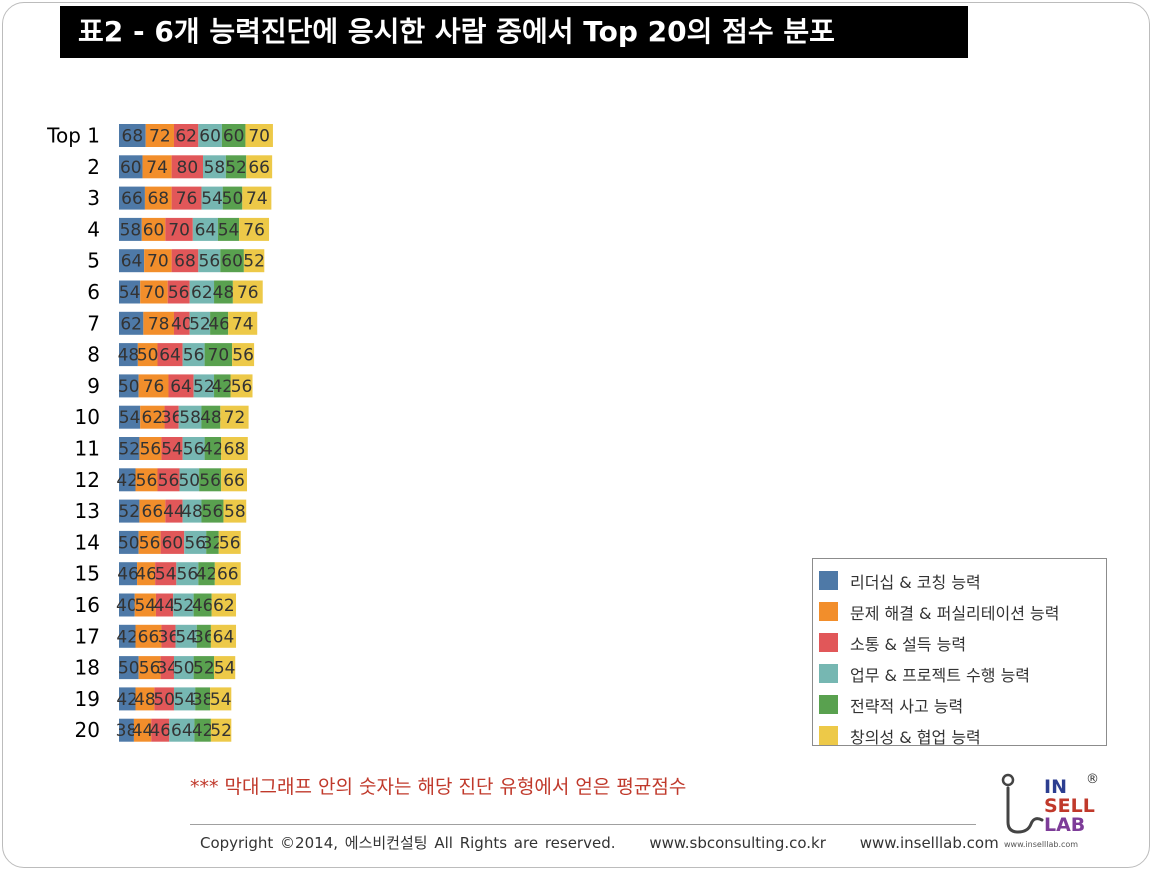  Describe the element at coordinates (87, 480) in the screenshot. I see `category-label: 12` at that location.